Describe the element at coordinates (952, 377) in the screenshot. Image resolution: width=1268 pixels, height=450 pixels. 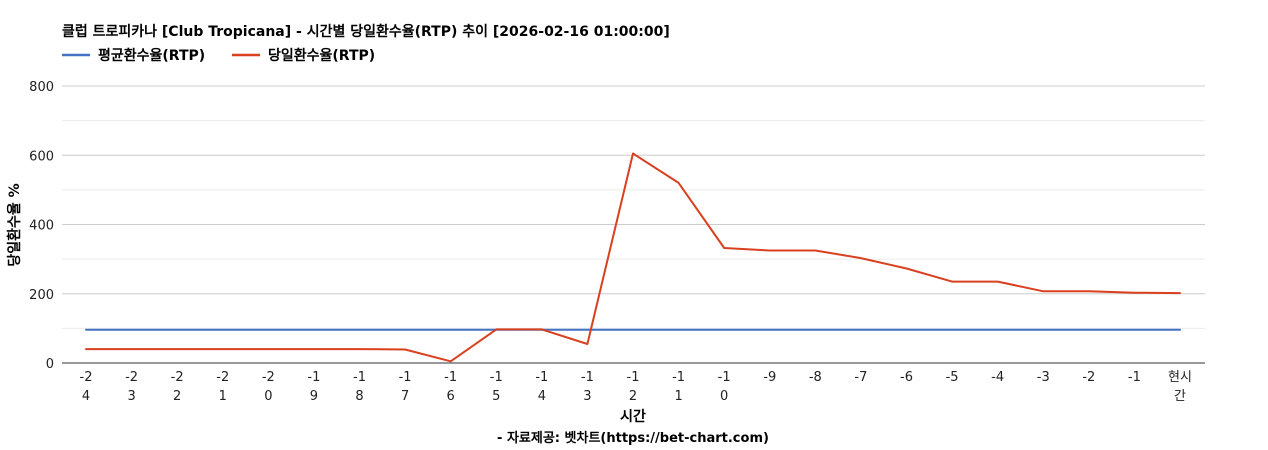
I see `x-tick-label: -5` at that location.